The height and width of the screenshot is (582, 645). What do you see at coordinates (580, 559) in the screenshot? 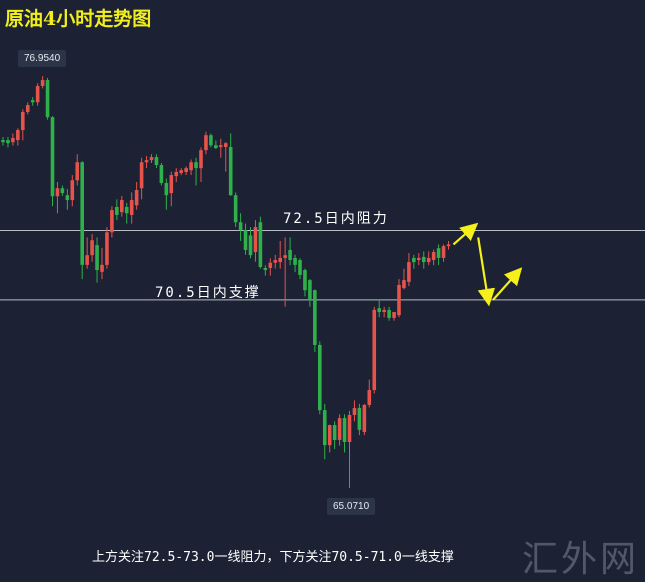
I see `watermark: 汇外网` at bounding box center [580, 559].